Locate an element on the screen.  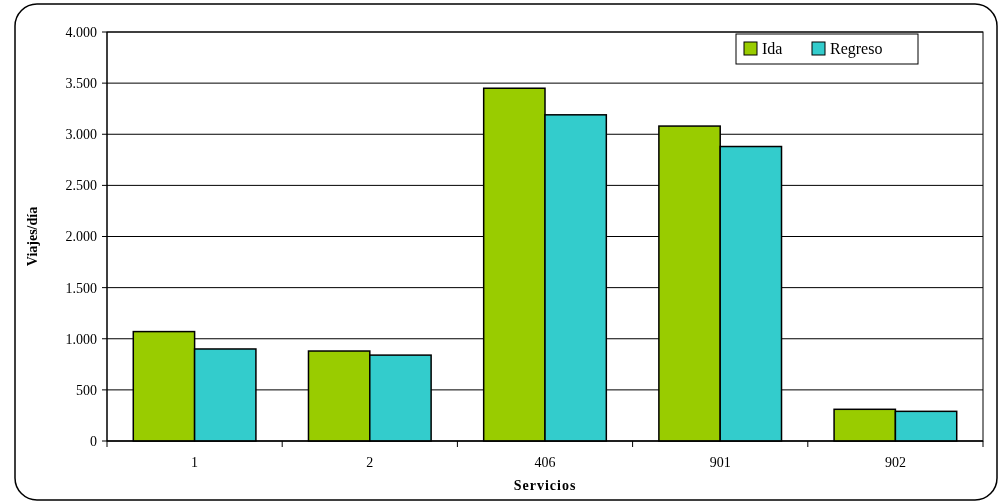
y-tick-label: 2.500 is located at coordinates (81, 186).